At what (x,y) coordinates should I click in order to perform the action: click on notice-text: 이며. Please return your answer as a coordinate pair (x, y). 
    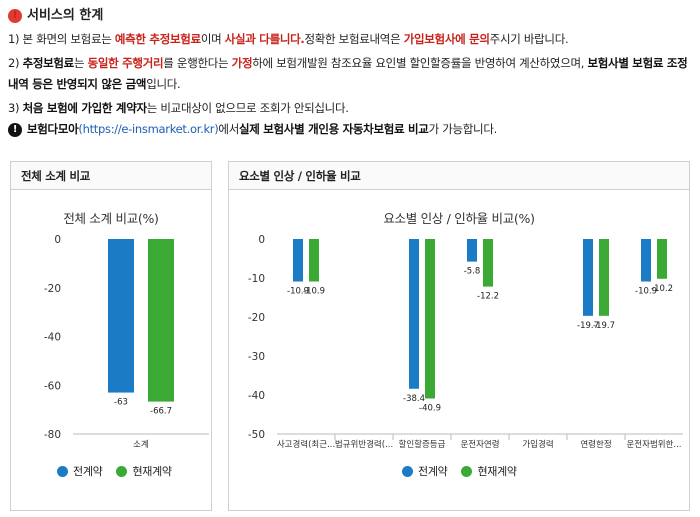
    Looking at the image, I should click on (212, 39).